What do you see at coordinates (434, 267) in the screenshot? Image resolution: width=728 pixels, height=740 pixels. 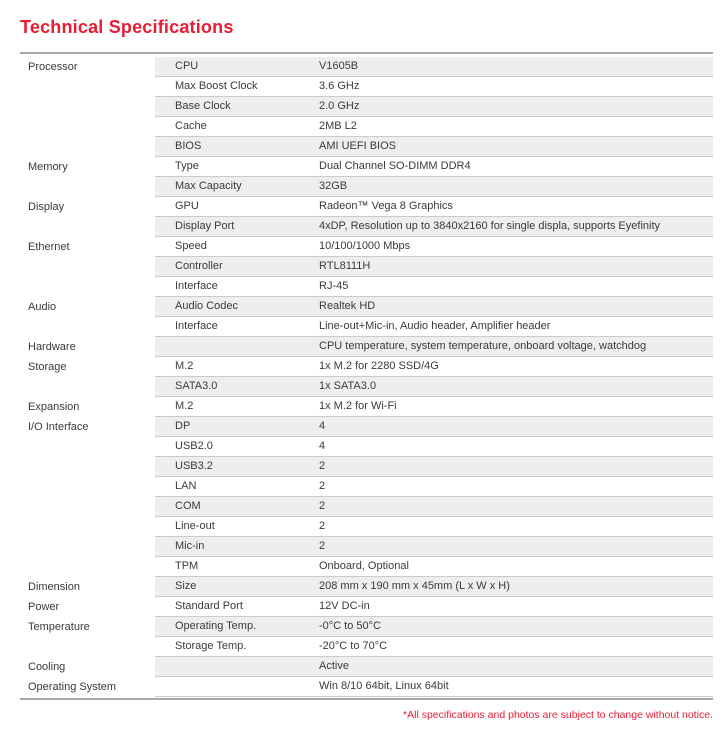 I see `spec-cells: Controller RTL8111H` at bounding box center [434, 267].